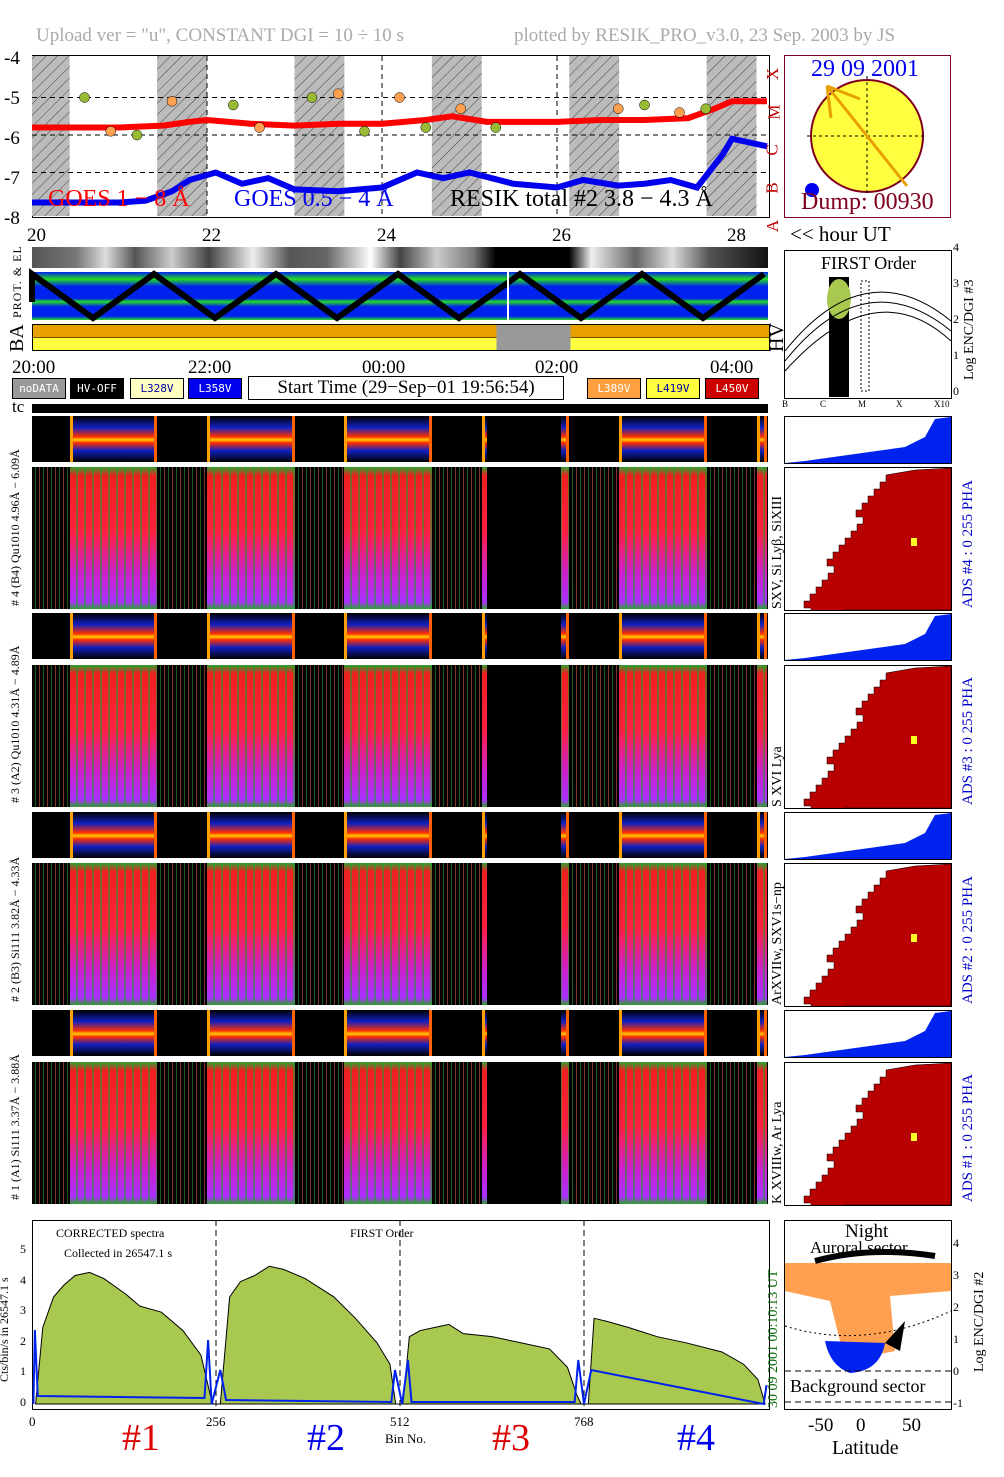 The width and height of the screenshot is (1004, 1477). I want to click on ads-label: ADS #1 : 0 255 PHA, so click(968, 1138).